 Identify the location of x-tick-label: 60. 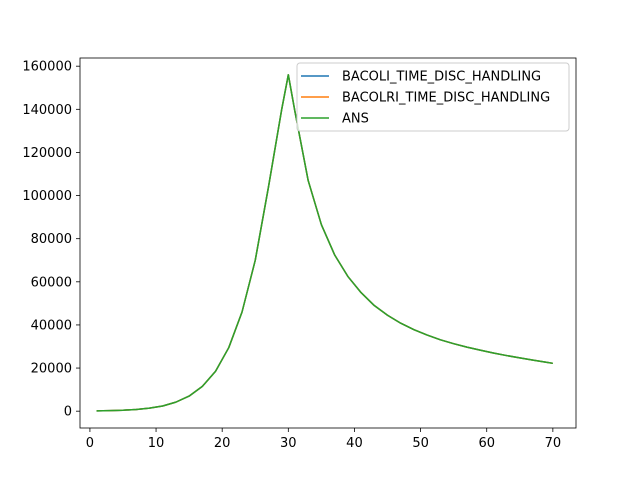
(486, 443).